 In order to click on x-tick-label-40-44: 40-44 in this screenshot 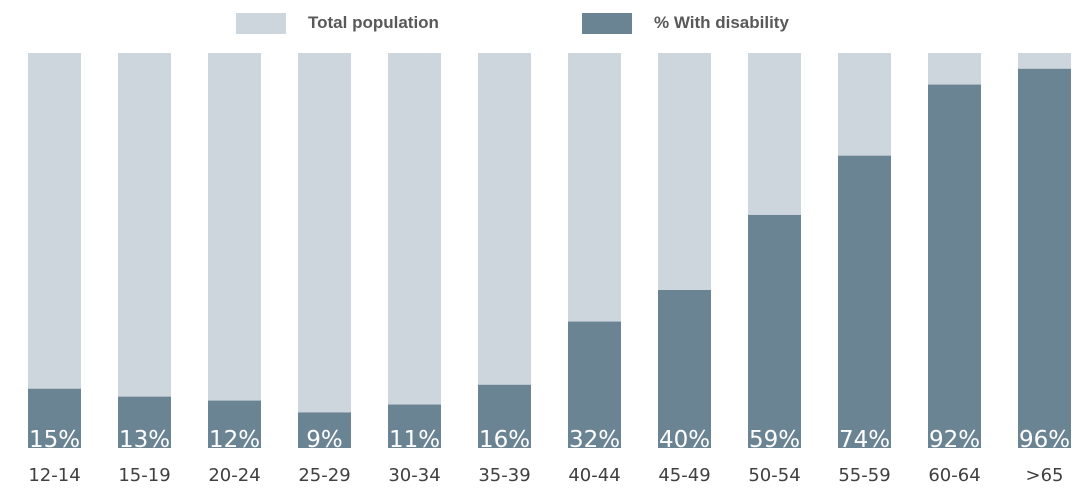, I will do `click(594, 475)`.